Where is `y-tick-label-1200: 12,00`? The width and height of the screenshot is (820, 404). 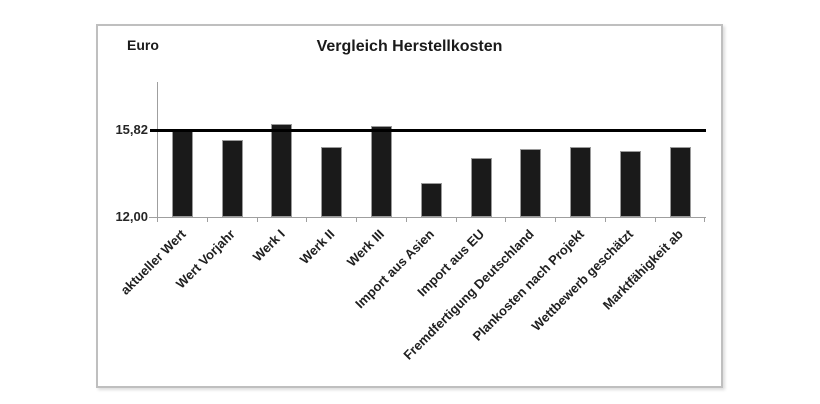
y-tick-label-1200: 12,00 is located at coordinates (131, 216).